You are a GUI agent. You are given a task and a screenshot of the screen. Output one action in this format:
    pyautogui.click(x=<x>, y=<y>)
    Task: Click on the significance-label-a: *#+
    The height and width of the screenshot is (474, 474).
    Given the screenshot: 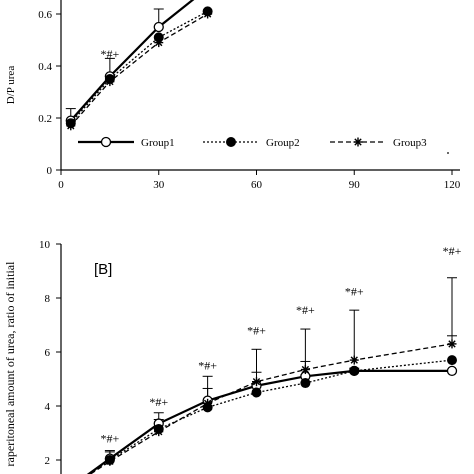 What is the action you would take?
    pyautogui.click(x=109, y=54)
    